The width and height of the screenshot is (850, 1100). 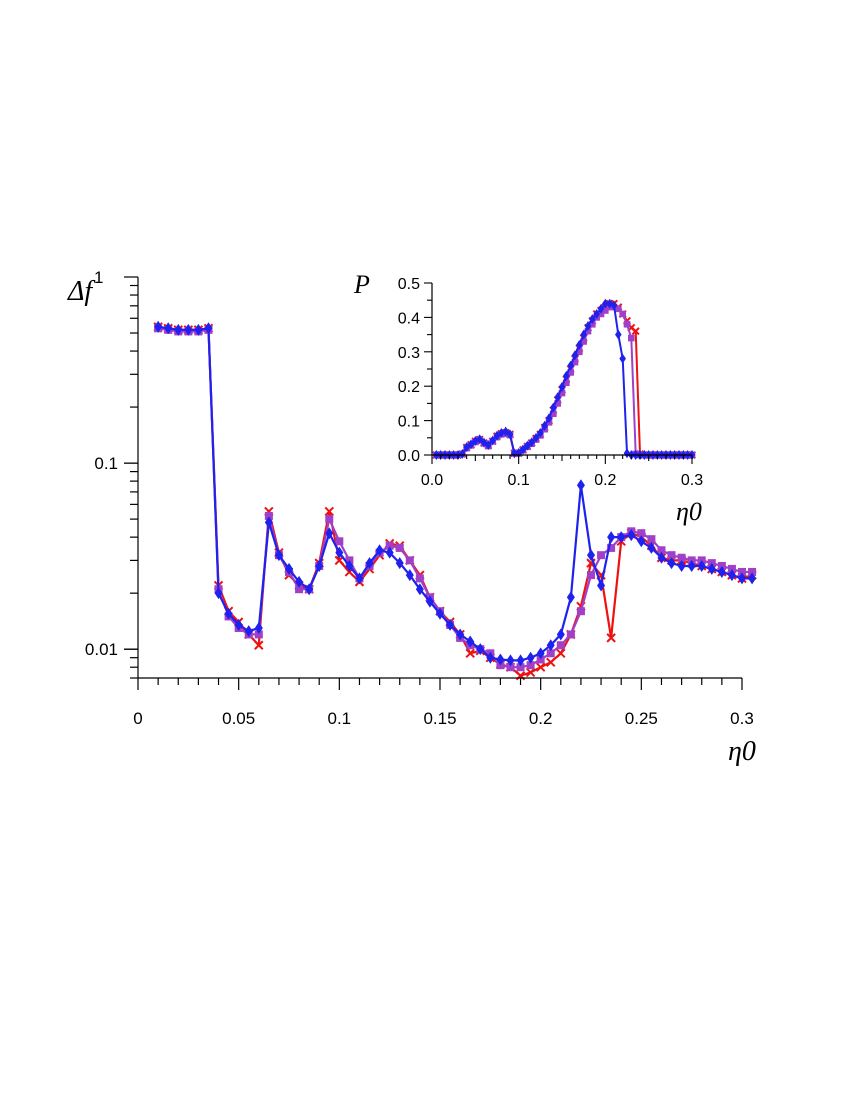 I want to click on main-y-tick-label: 1, so click(x=98, y=277).